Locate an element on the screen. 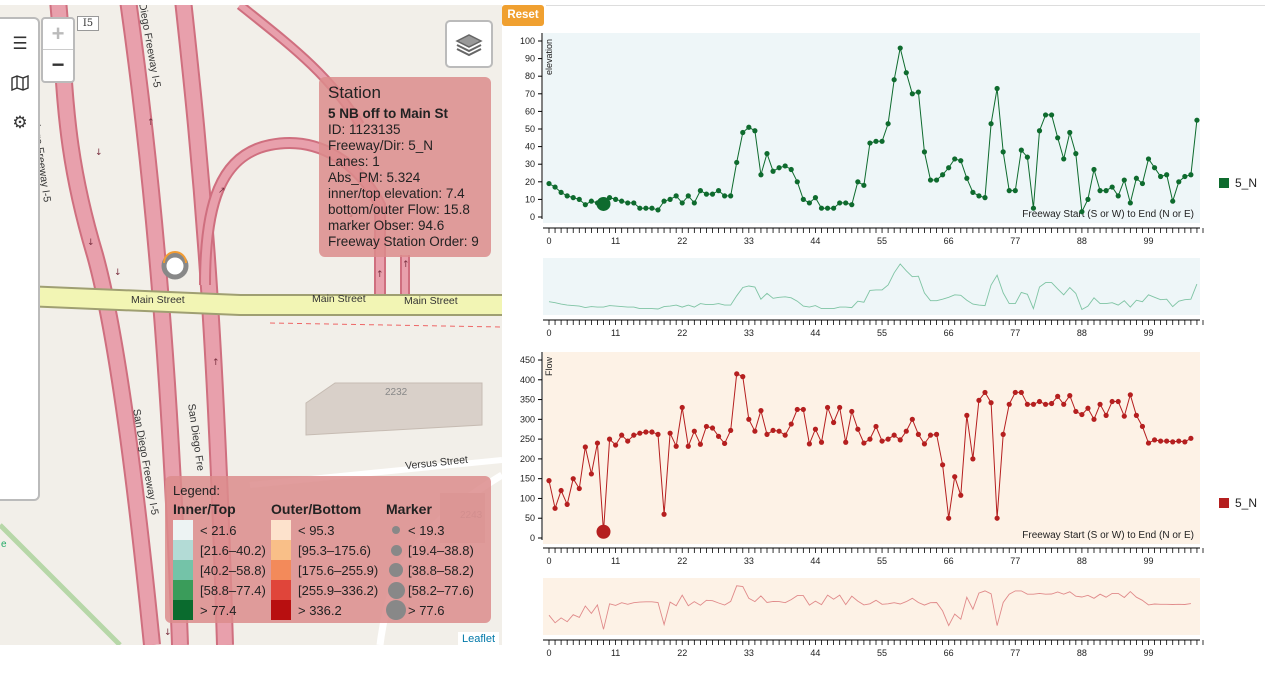 The image size is (1265, 692). menu-icon: ☰ is located at coordinates (20, 43).